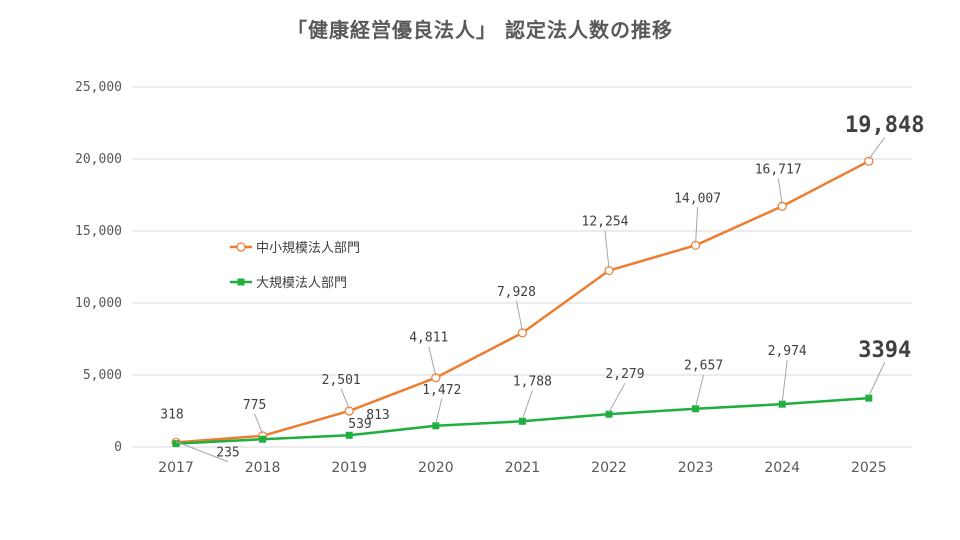  What do you see at coordinates (359, 424) in the screenshot?
I see `data-label: 539` at bounding box center [359, 424].